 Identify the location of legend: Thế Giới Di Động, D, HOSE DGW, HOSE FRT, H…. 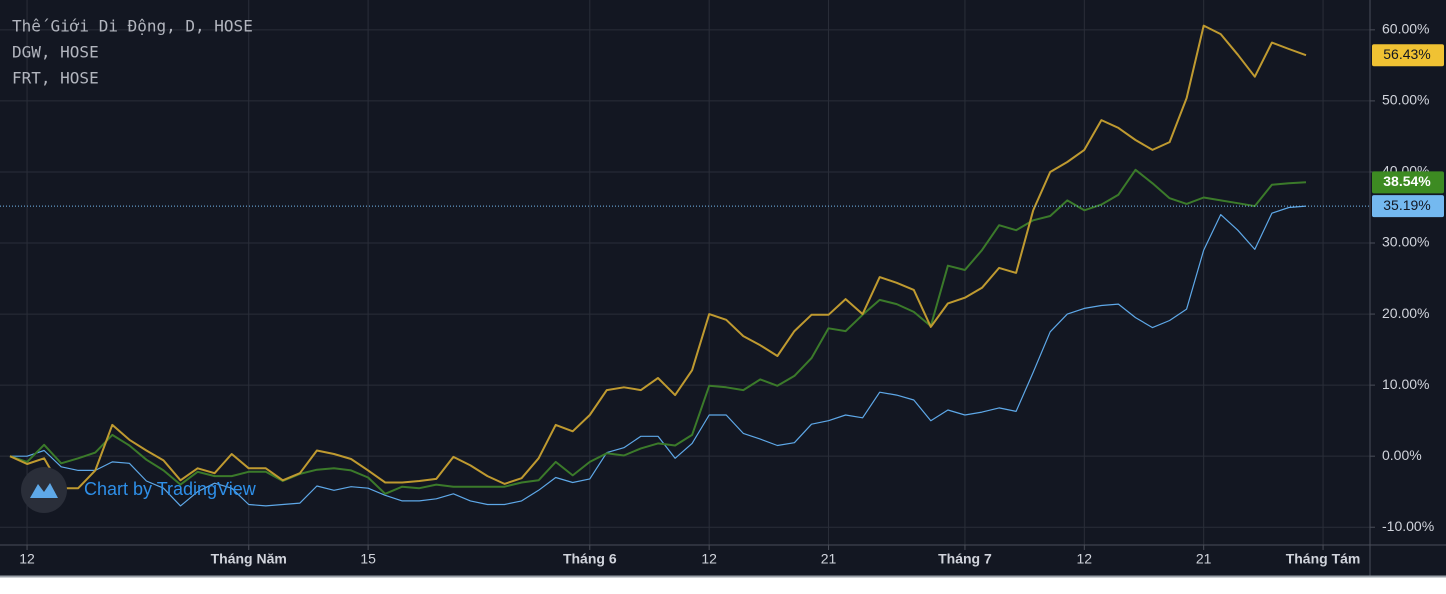
(132, 52).